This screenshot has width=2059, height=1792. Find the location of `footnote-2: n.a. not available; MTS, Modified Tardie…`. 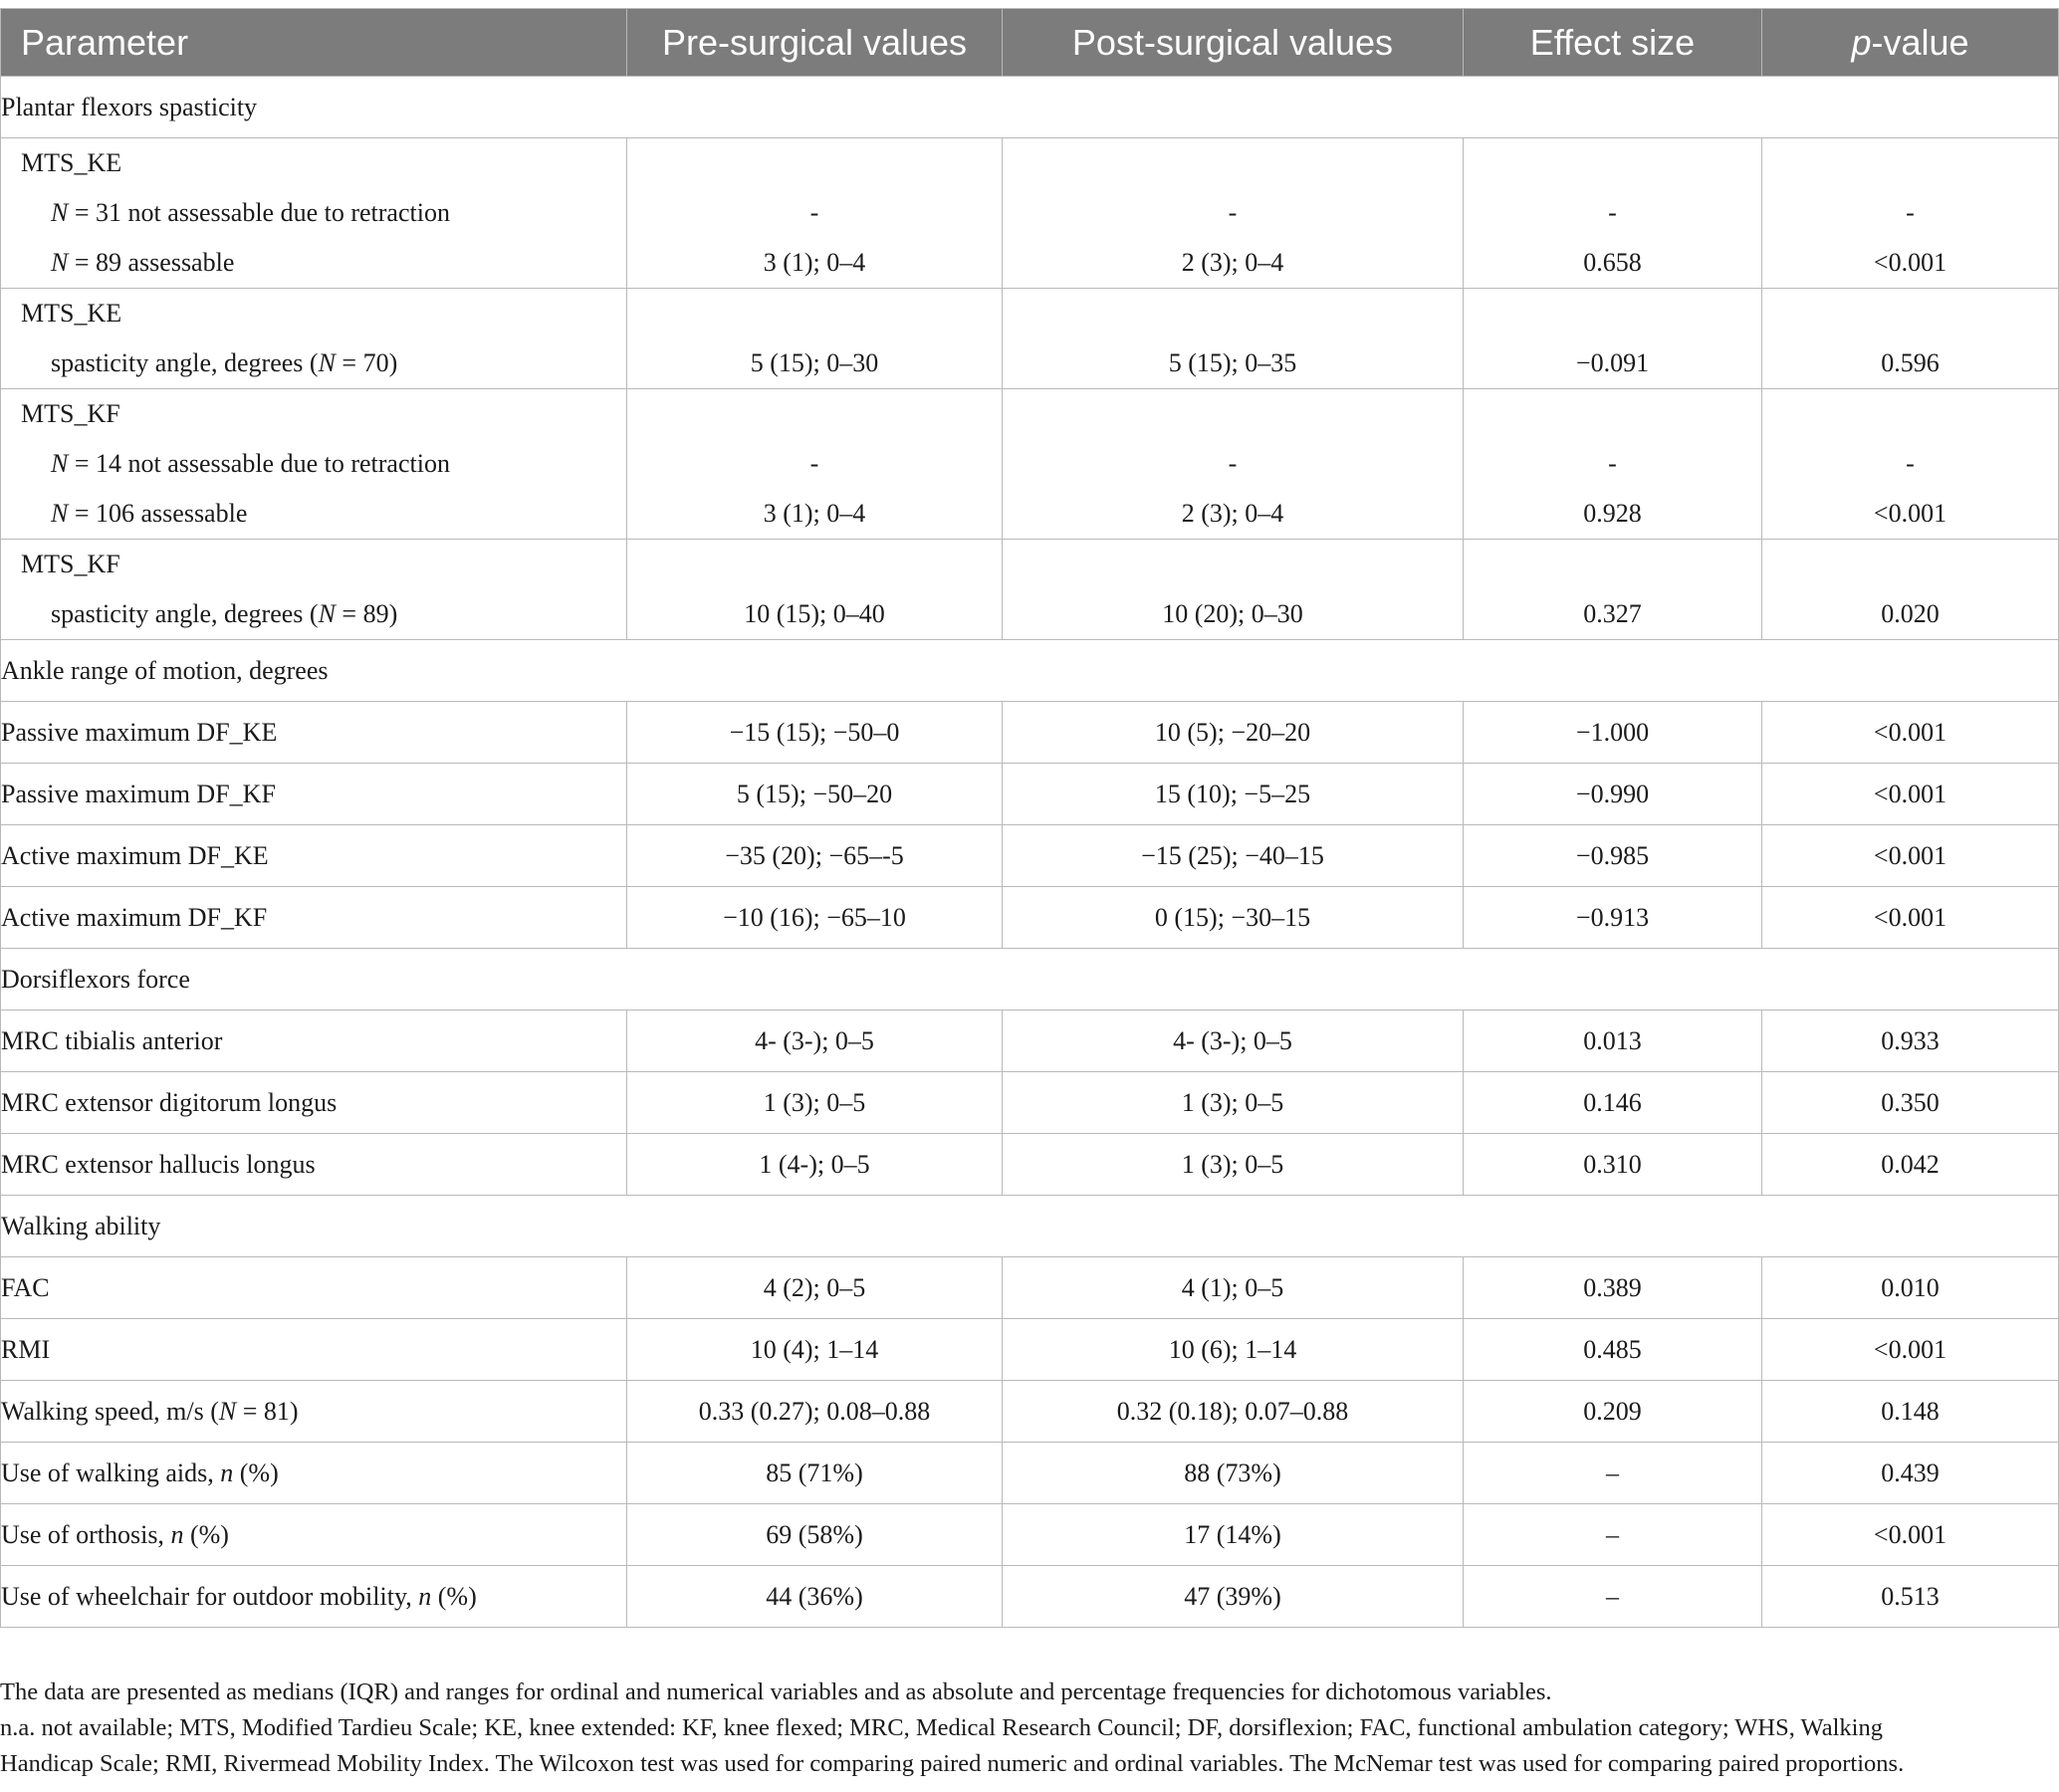

footnote-2: n.a. not available; MTS, Modified Tardie… is located at coordinates (941, 1727).